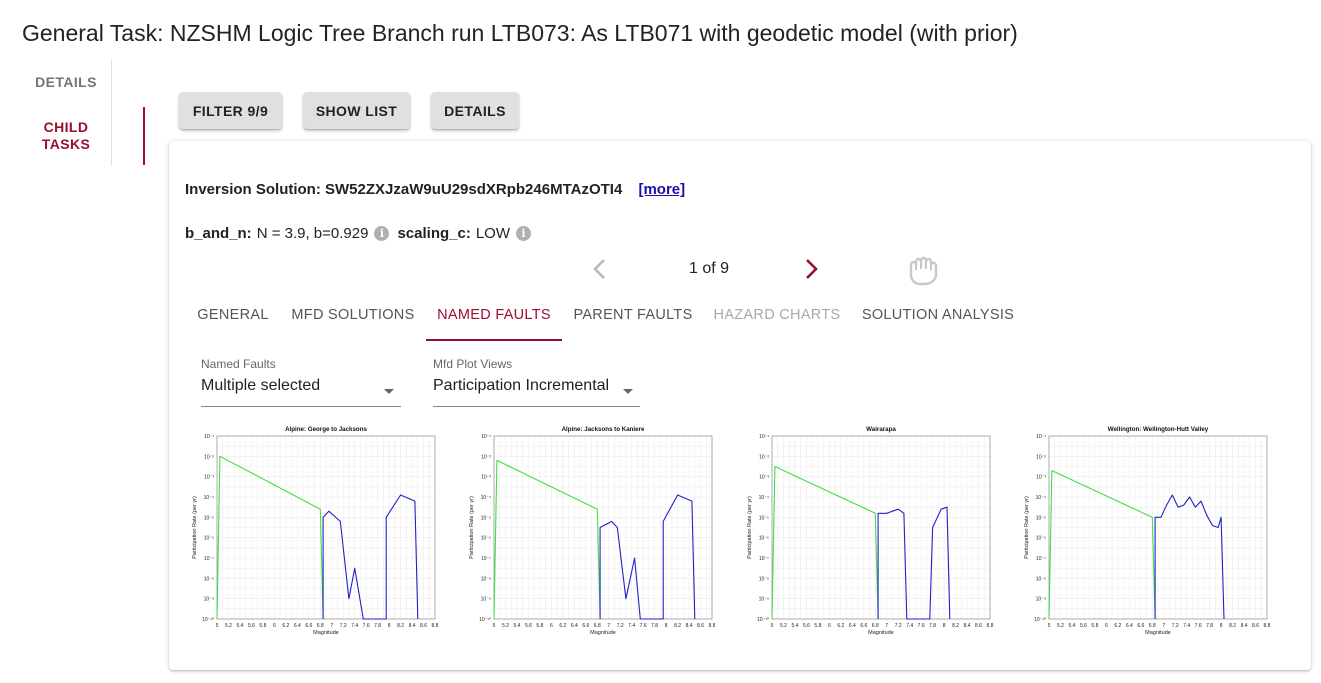 The width and height of the screenshot is (1321, 683). What do you see at coordinates (66, 82) in the screenshot?
I see `side-tab-details: DETAILS` at bounding box center [66, 82].